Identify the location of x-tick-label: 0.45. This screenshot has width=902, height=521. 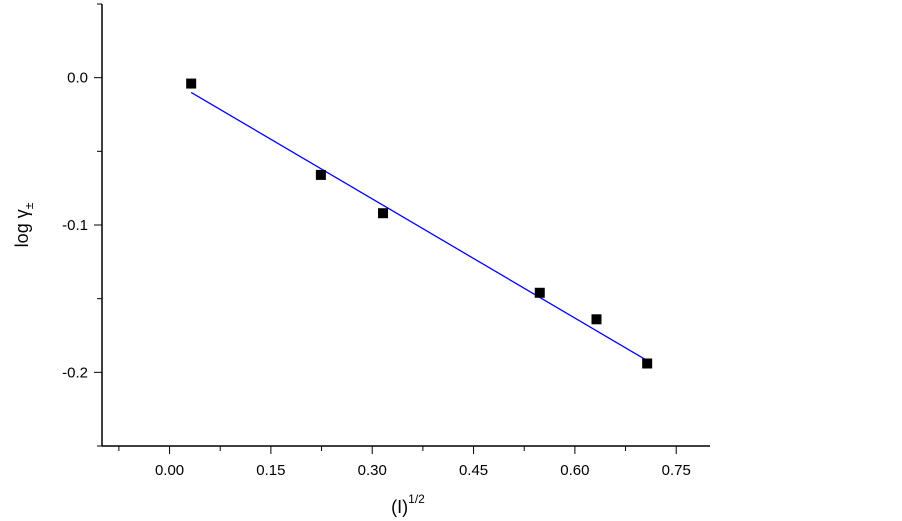
(473, 470).